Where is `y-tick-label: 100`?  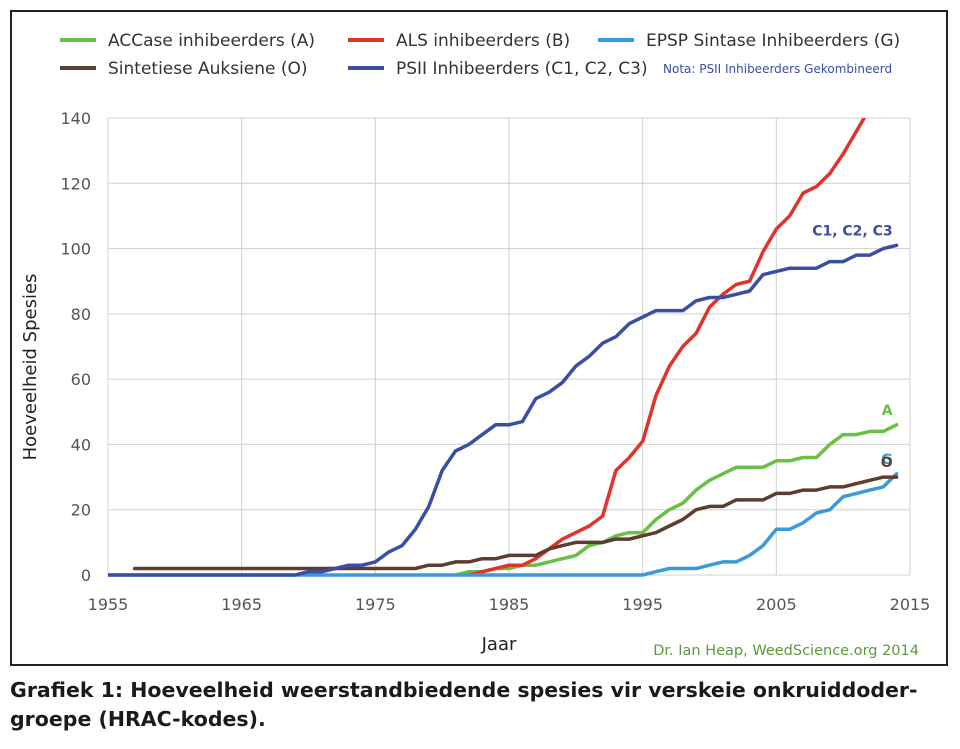
y-tick-label: 100 is located at coordinates (75, 249).